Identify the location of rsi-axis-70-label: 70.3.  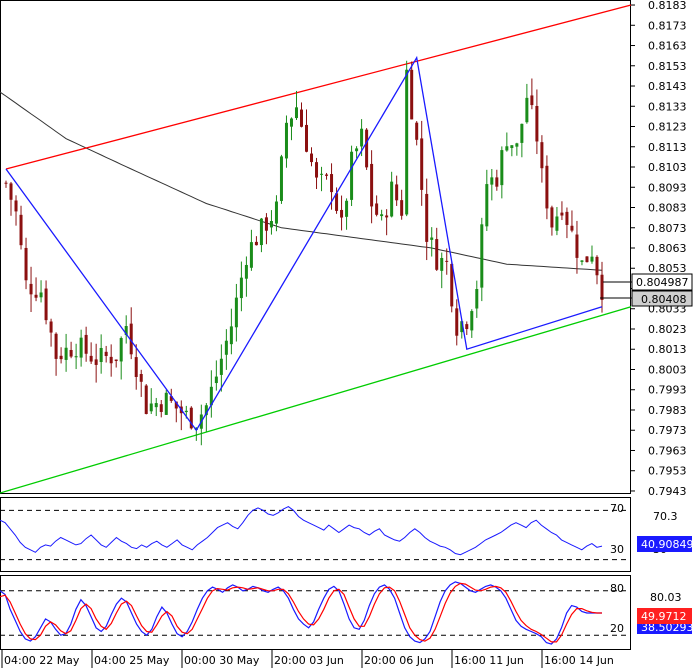
(665, 516).